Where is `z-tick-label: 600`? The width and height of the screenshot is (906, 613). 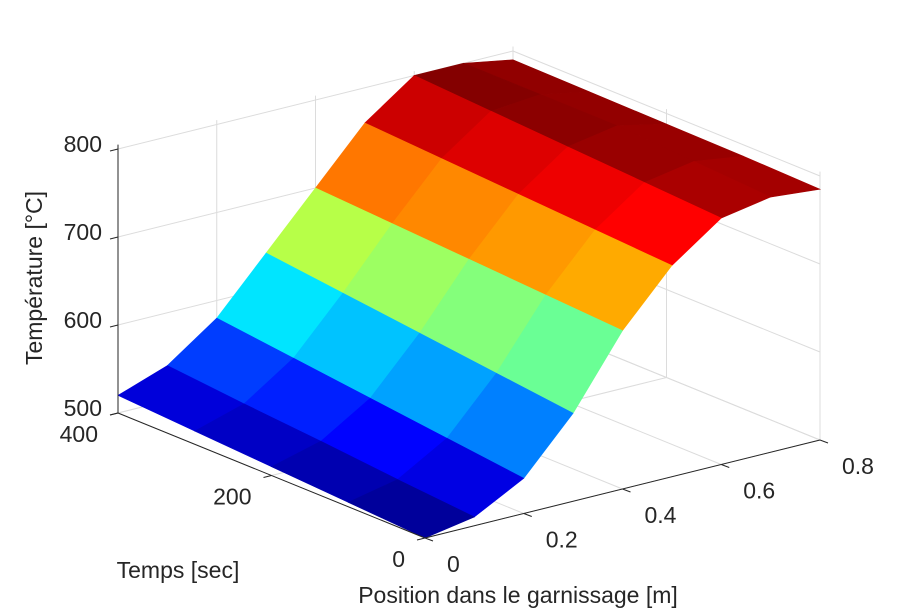
z-tick-label: 600 is located at coordinates (83, 320).